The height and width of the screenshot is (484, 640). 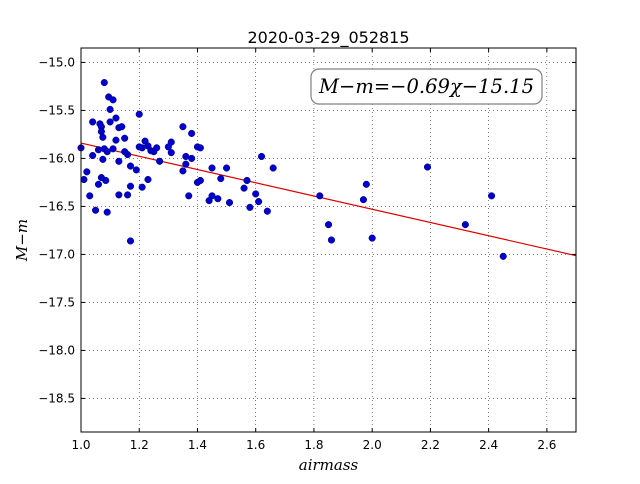 What do you see at coordinates (56, 302) in the screenshot?
I see `y-tick-label: −17.5` at bounding box center [56, 302].